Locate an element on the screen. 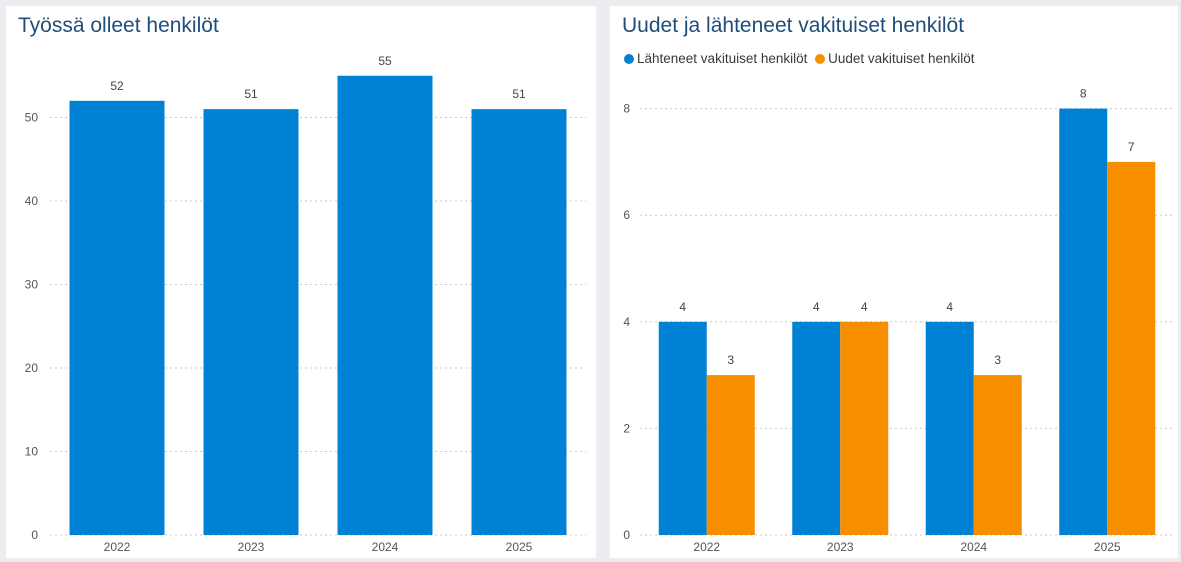 The image size is (1181, 562). legend-label: Lähteneet vakituiset henkilöt is located at coordinates (722, 58).